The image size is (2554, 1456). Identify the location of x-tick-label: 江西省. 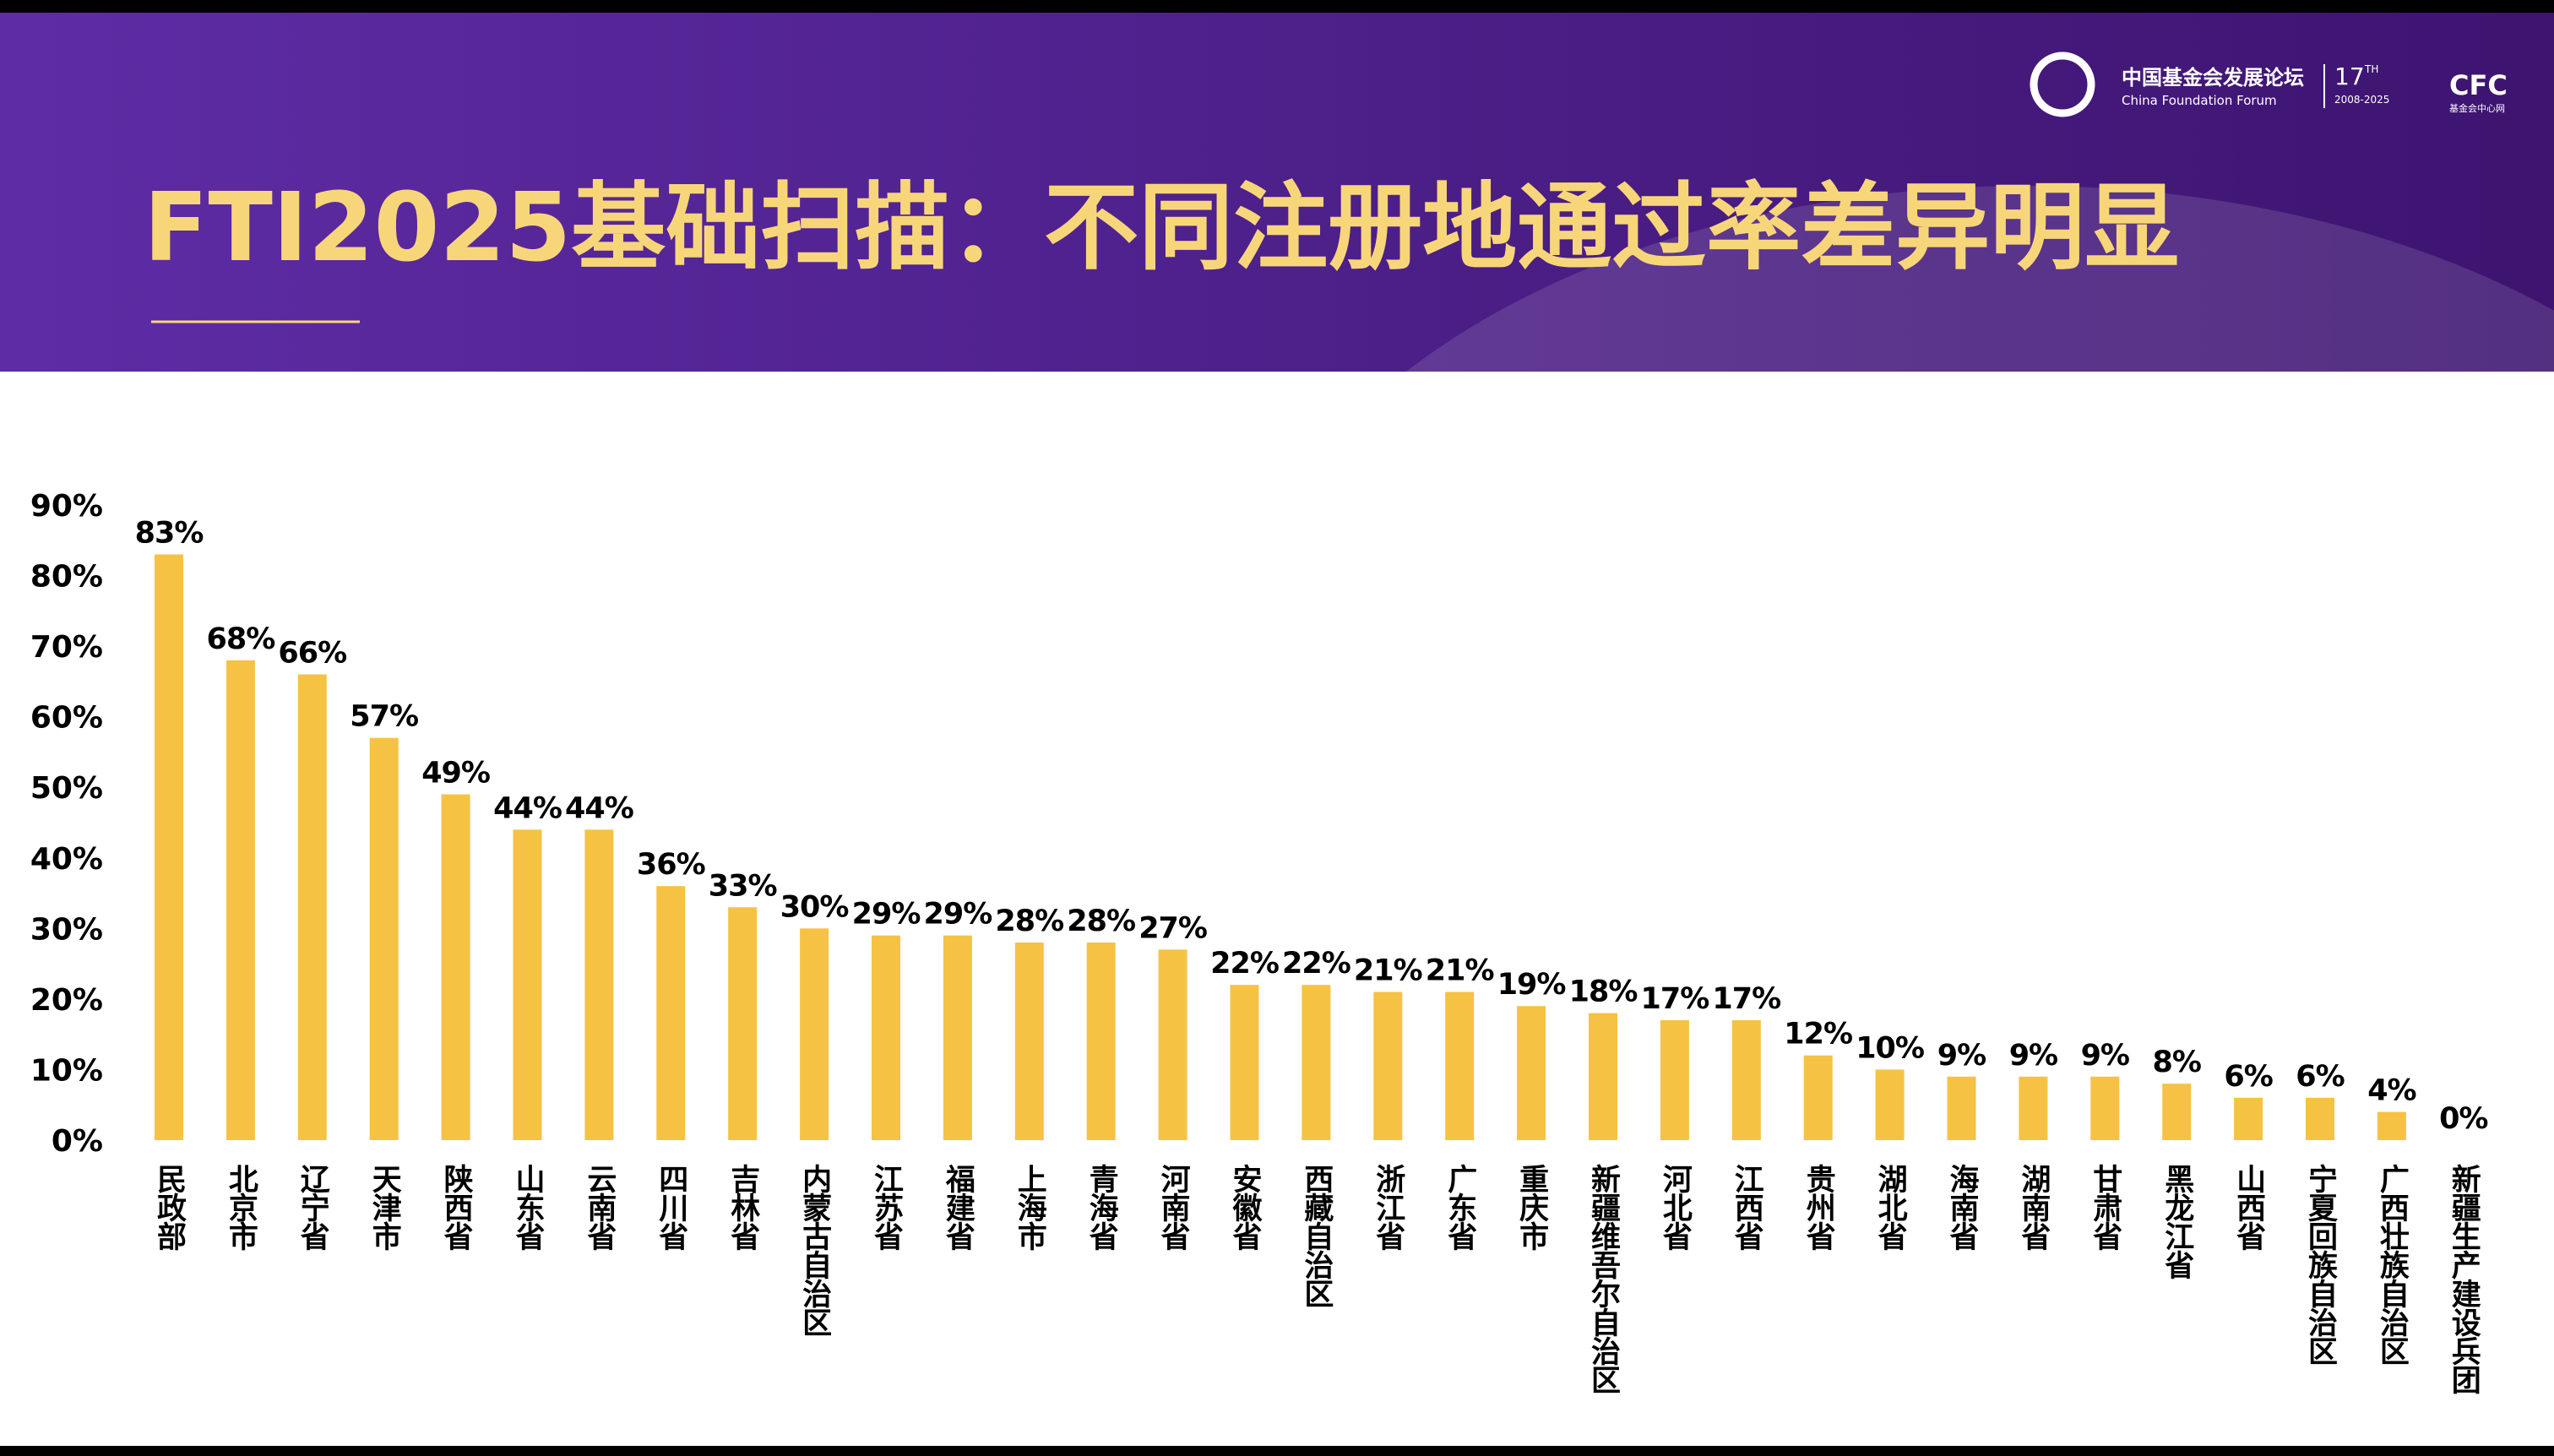
(1747, 1207).